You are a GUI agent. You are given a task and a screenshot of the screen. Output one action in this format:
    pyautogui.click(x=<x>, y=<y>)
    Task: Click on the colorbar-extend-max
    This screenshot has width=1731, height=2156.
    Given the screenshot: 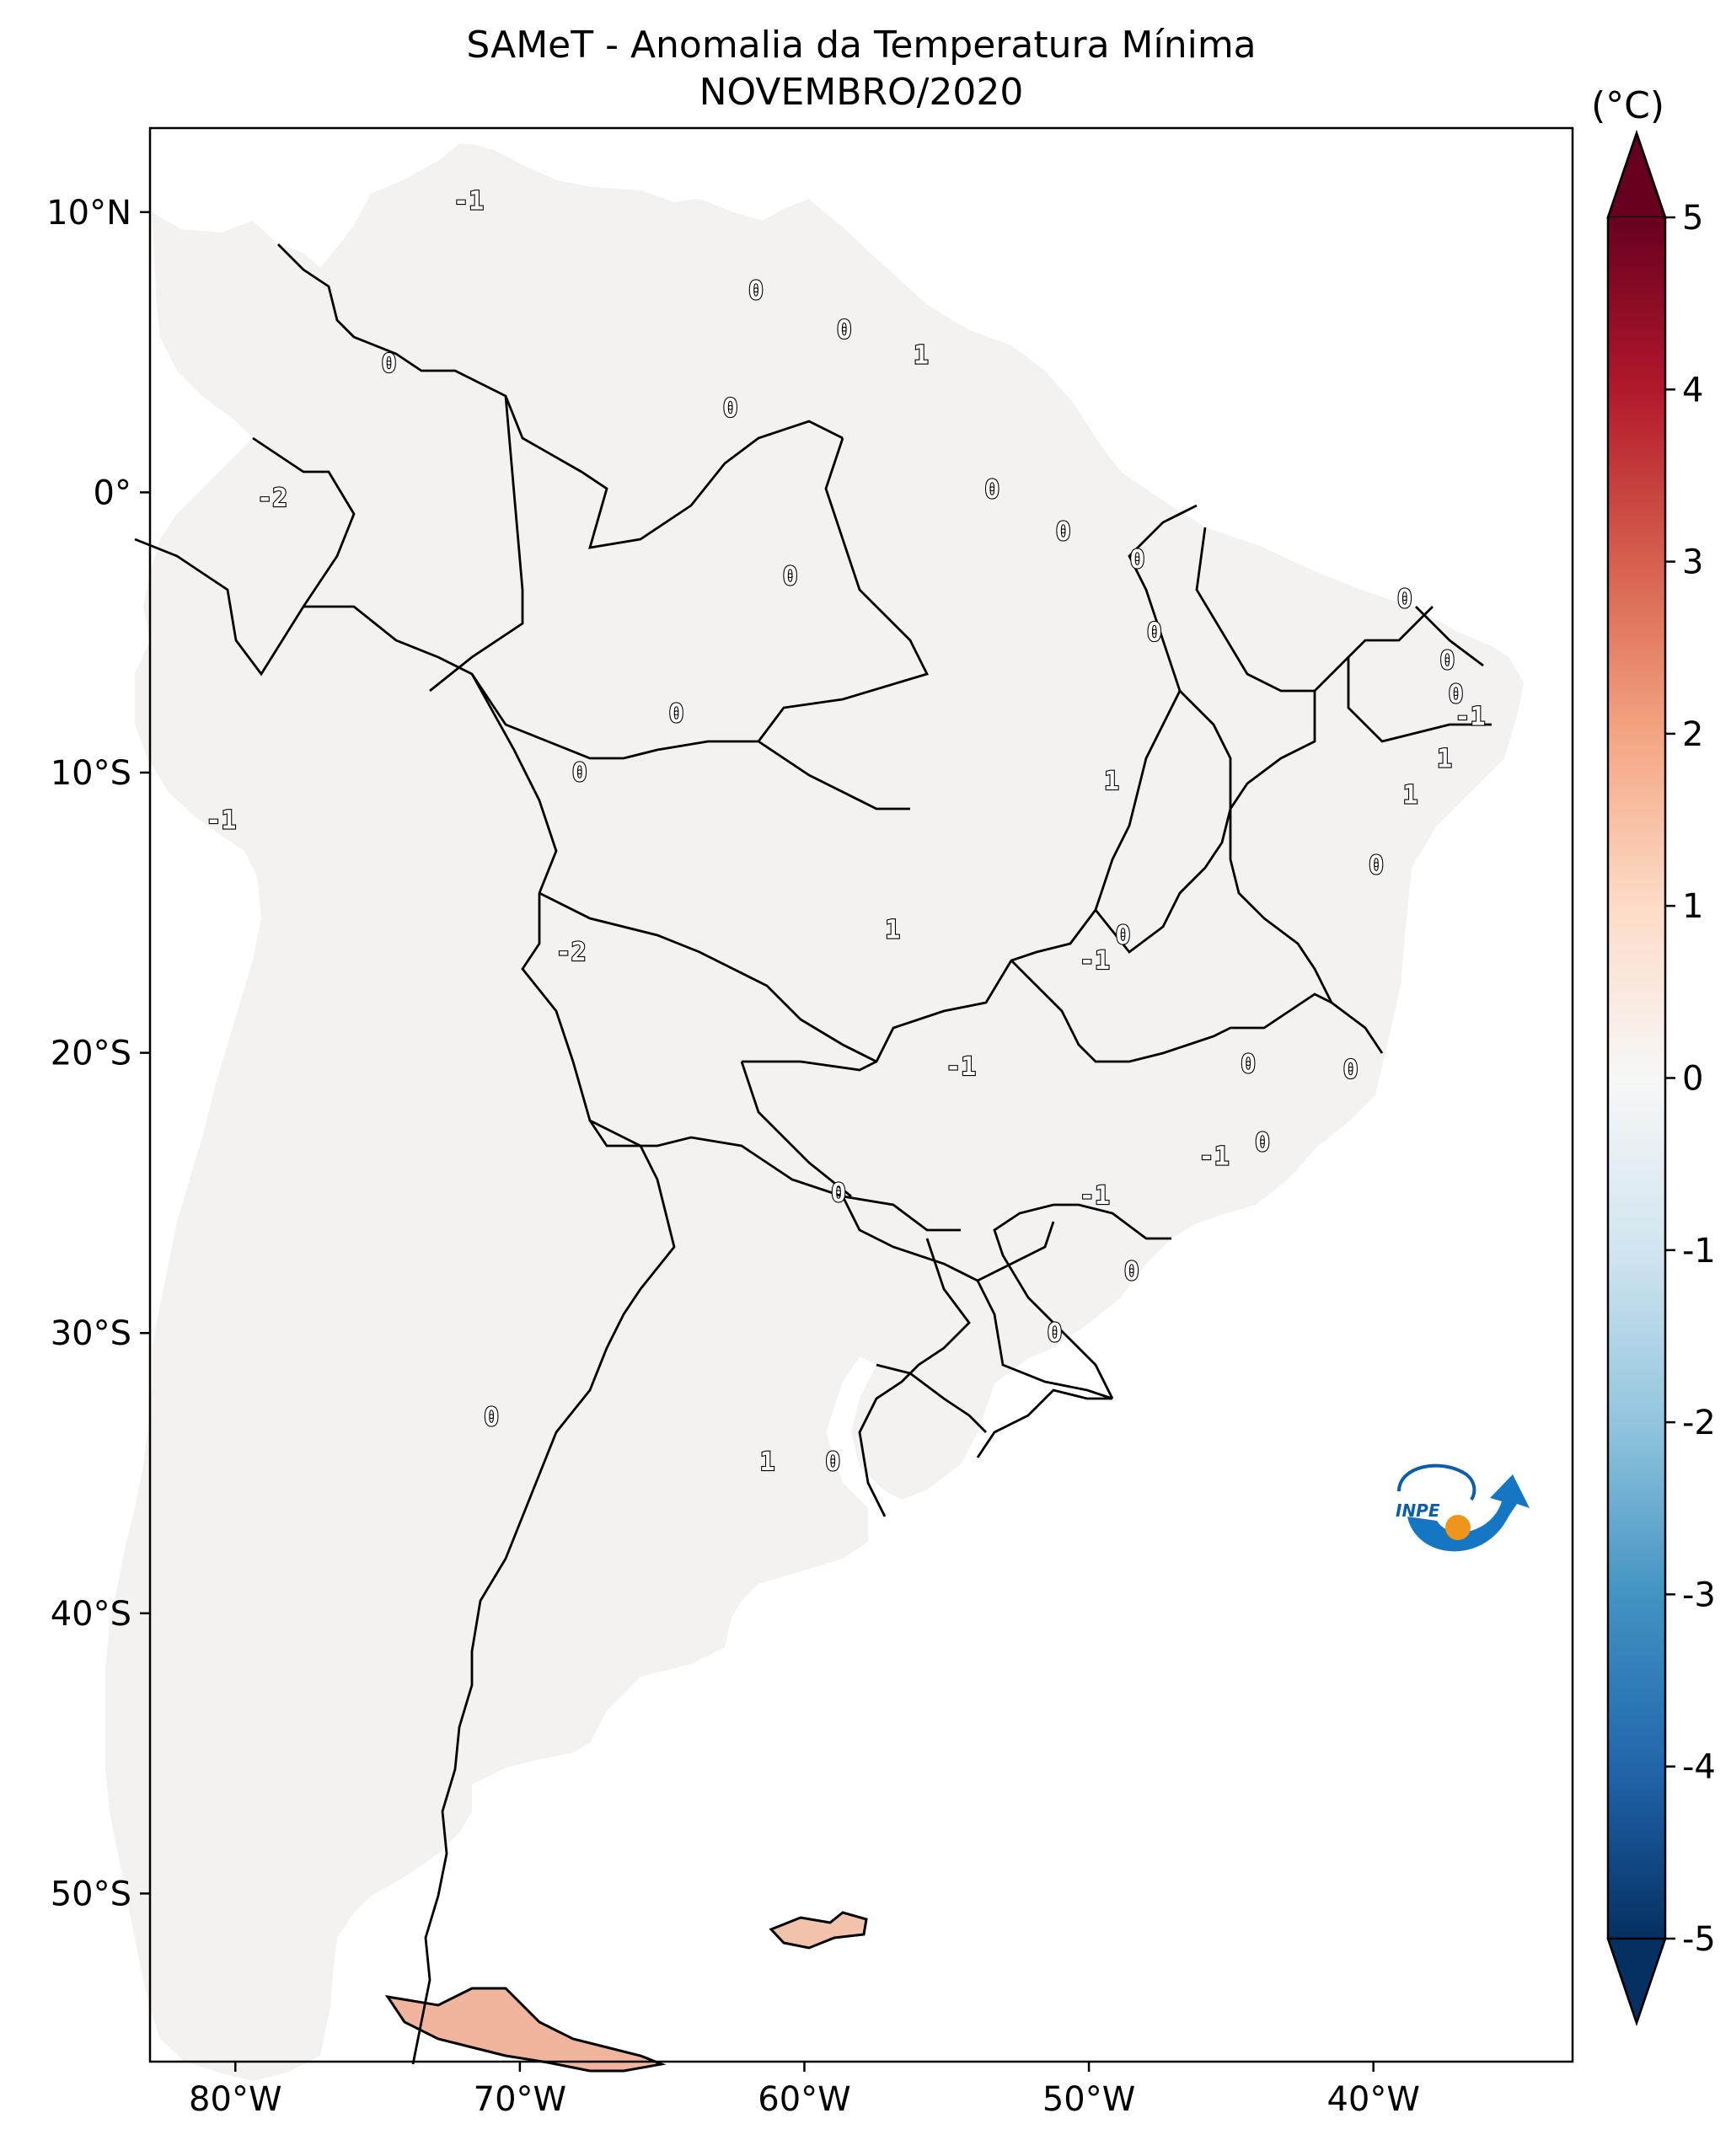 What is the action you would take?
    pyautogui.click(x=1636, y=174)
    